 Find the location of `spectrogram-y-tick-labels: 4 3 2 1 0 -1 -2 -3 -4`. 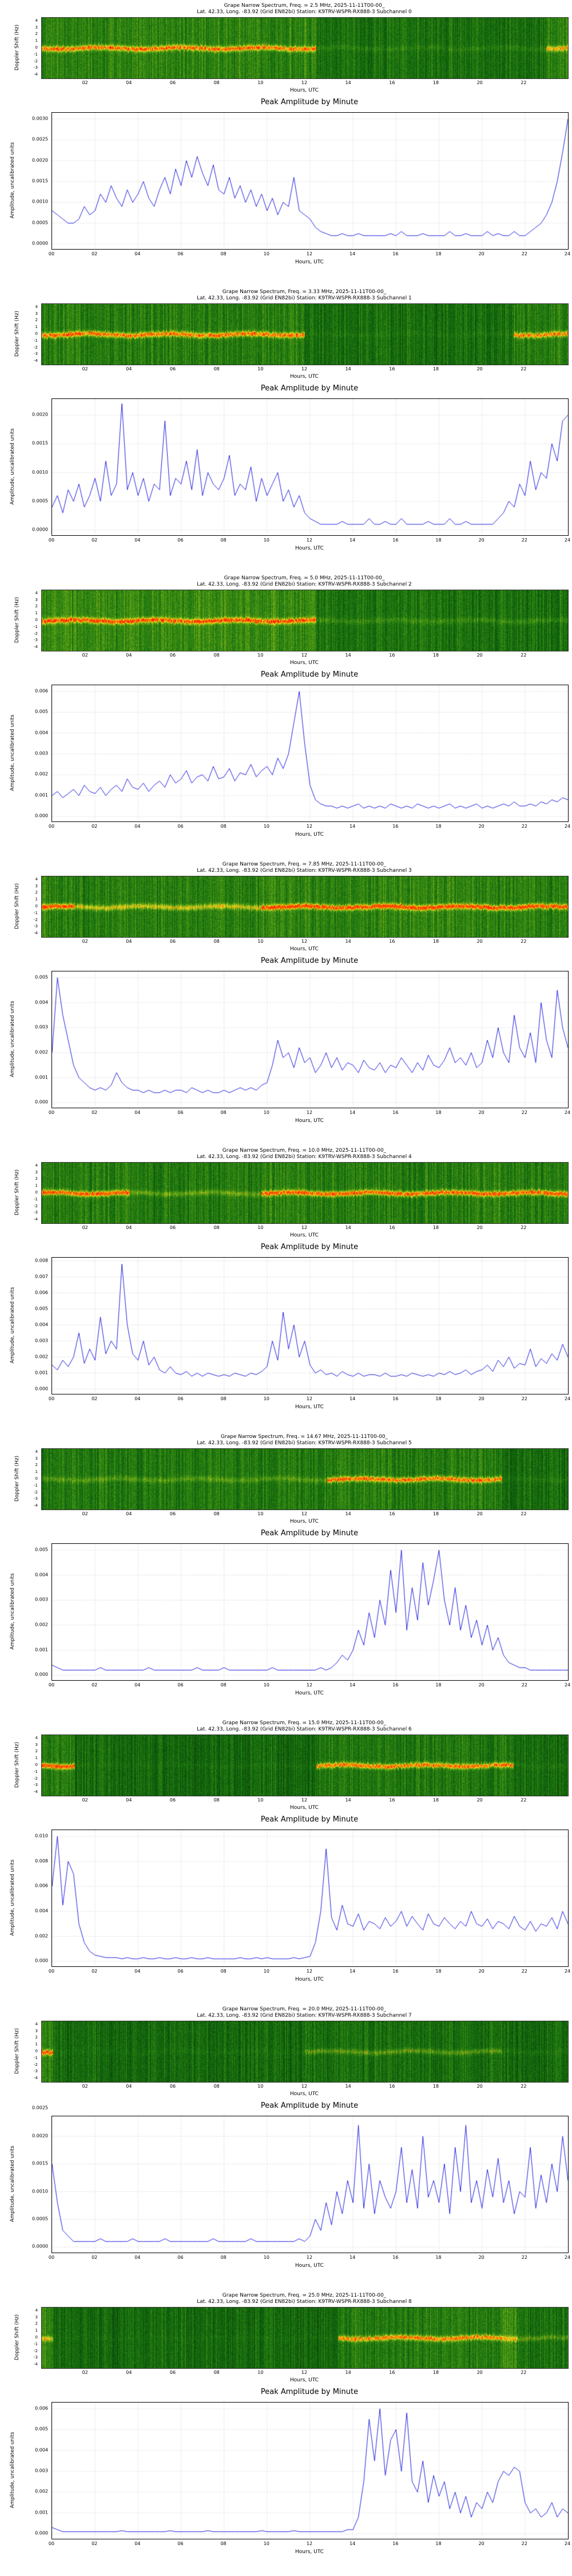

spectrogram-y-tick-labels: 4 3 2 1 0 -1 -2 -3 -4 is located at coordinates (32, 1192).